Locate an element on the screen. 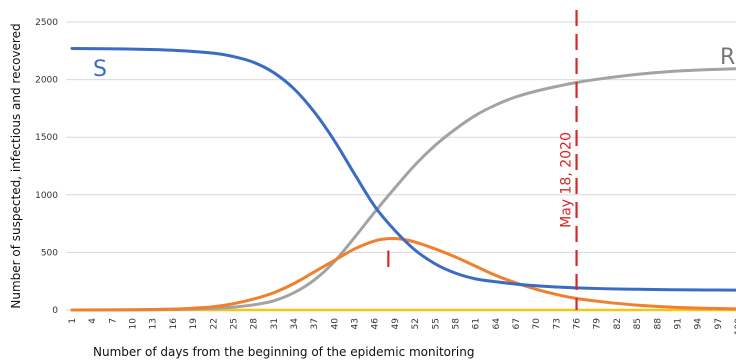 The height and width of the screenshot is (360, 736). x-tick-label: 28 is located at coordinates (255, 324).